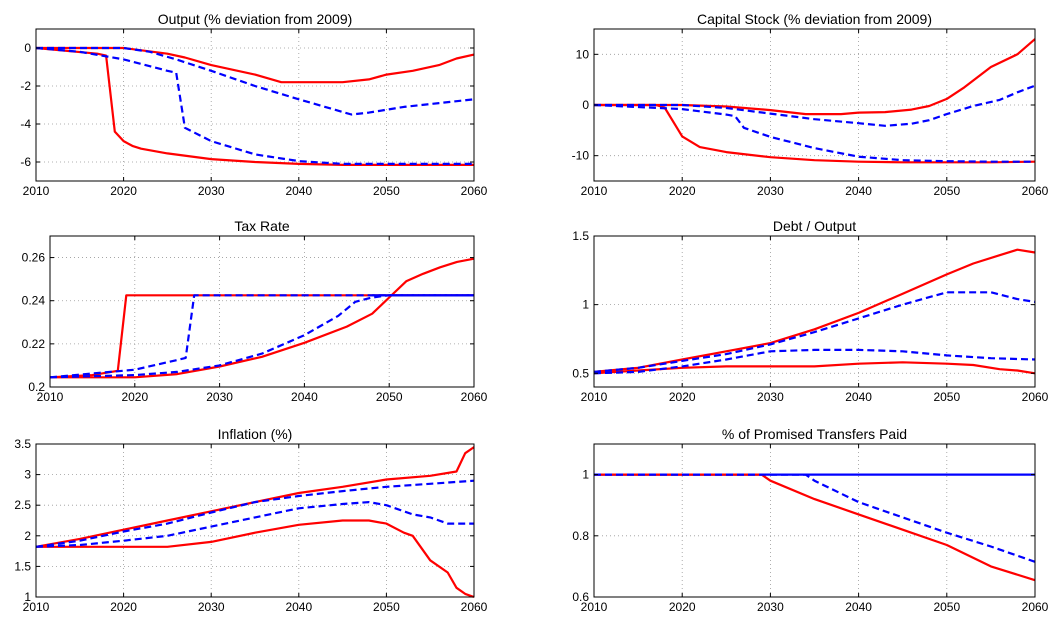 The image size is (1059, 622). I want to click on y-tick-label: 3.5, so click(22, 444).